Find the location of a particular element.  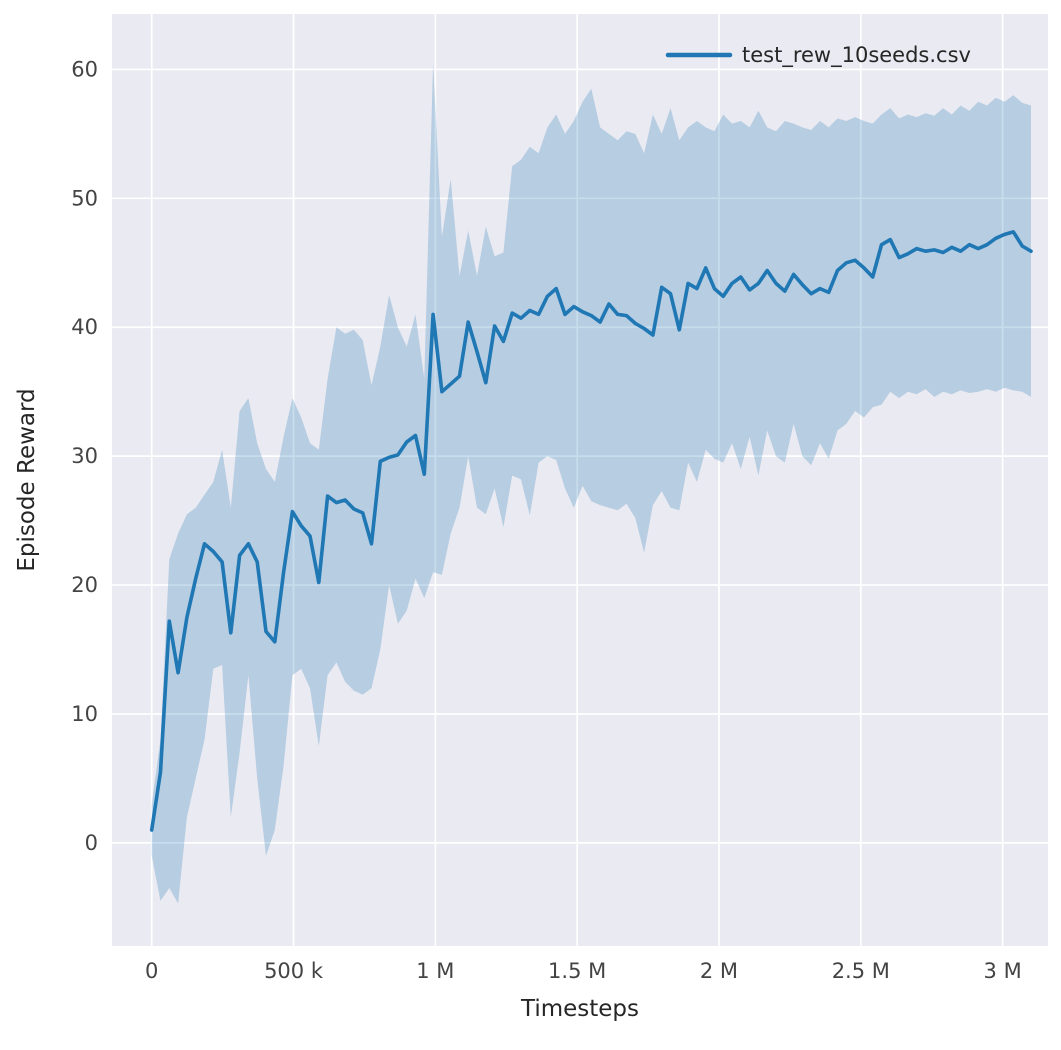

x-tick-label: 3 M is located at coordinates (1003, 971).